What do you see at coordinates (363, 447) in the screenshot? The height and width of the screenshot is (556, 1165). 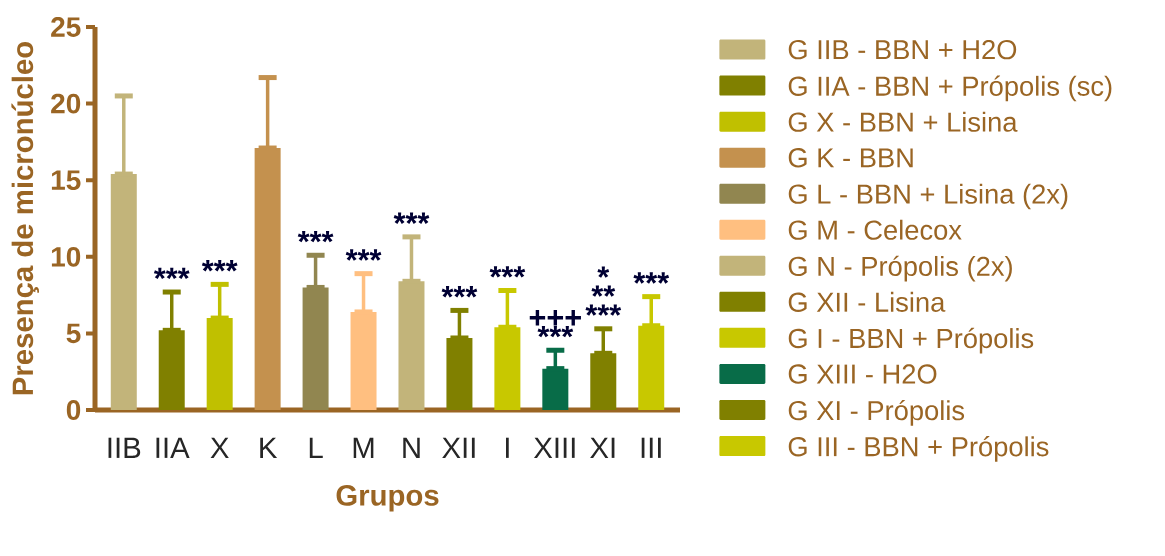 I see `x-tick-label: M` at bounding box center [363, 447].